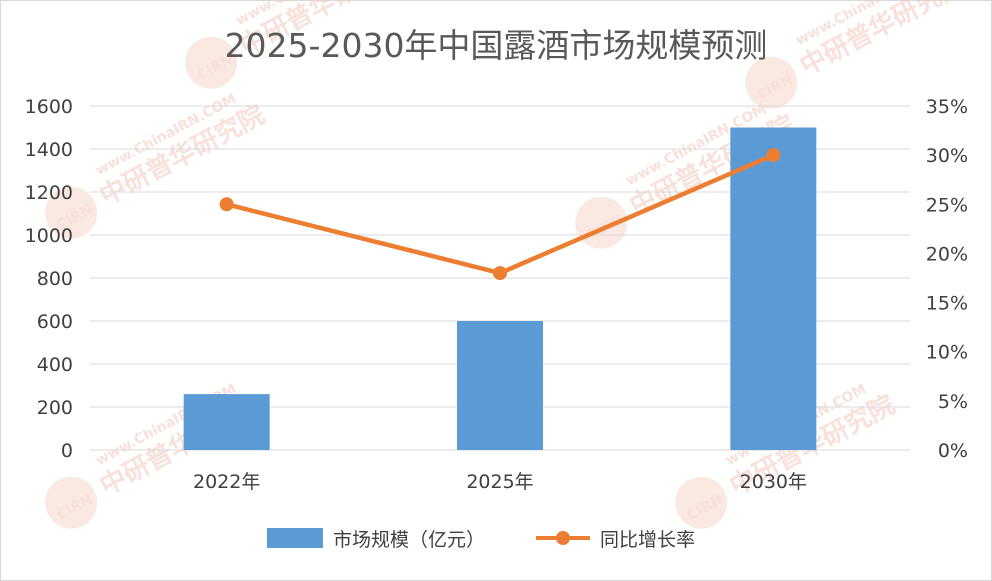 The image size is (992, 581). I want to click on x-axis-ticks: 2022年 2025年 2030年, so click(500, 482).